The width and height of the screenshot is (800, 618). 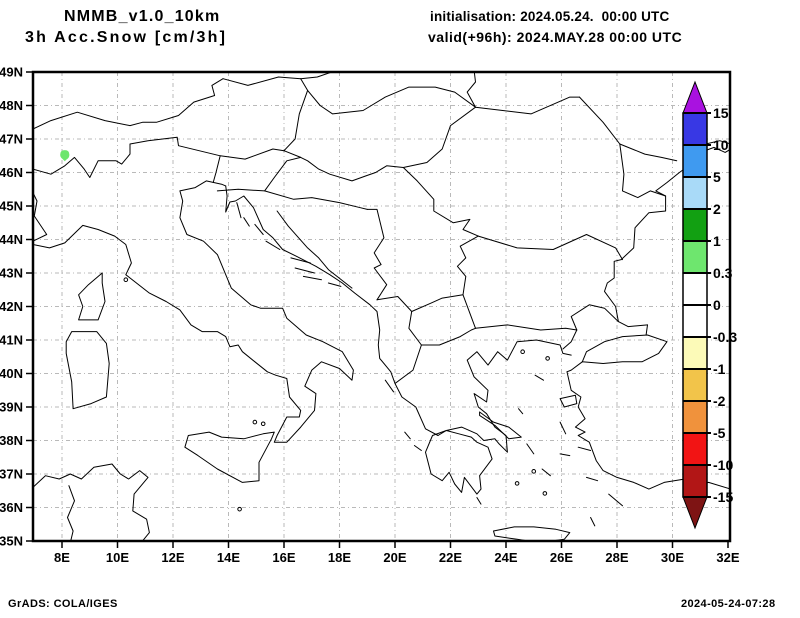 What do you see at coordinates (11, 306) in the screenshot?
I see `y-axis-tick-label: 42N` at bounding box center [11, 306].